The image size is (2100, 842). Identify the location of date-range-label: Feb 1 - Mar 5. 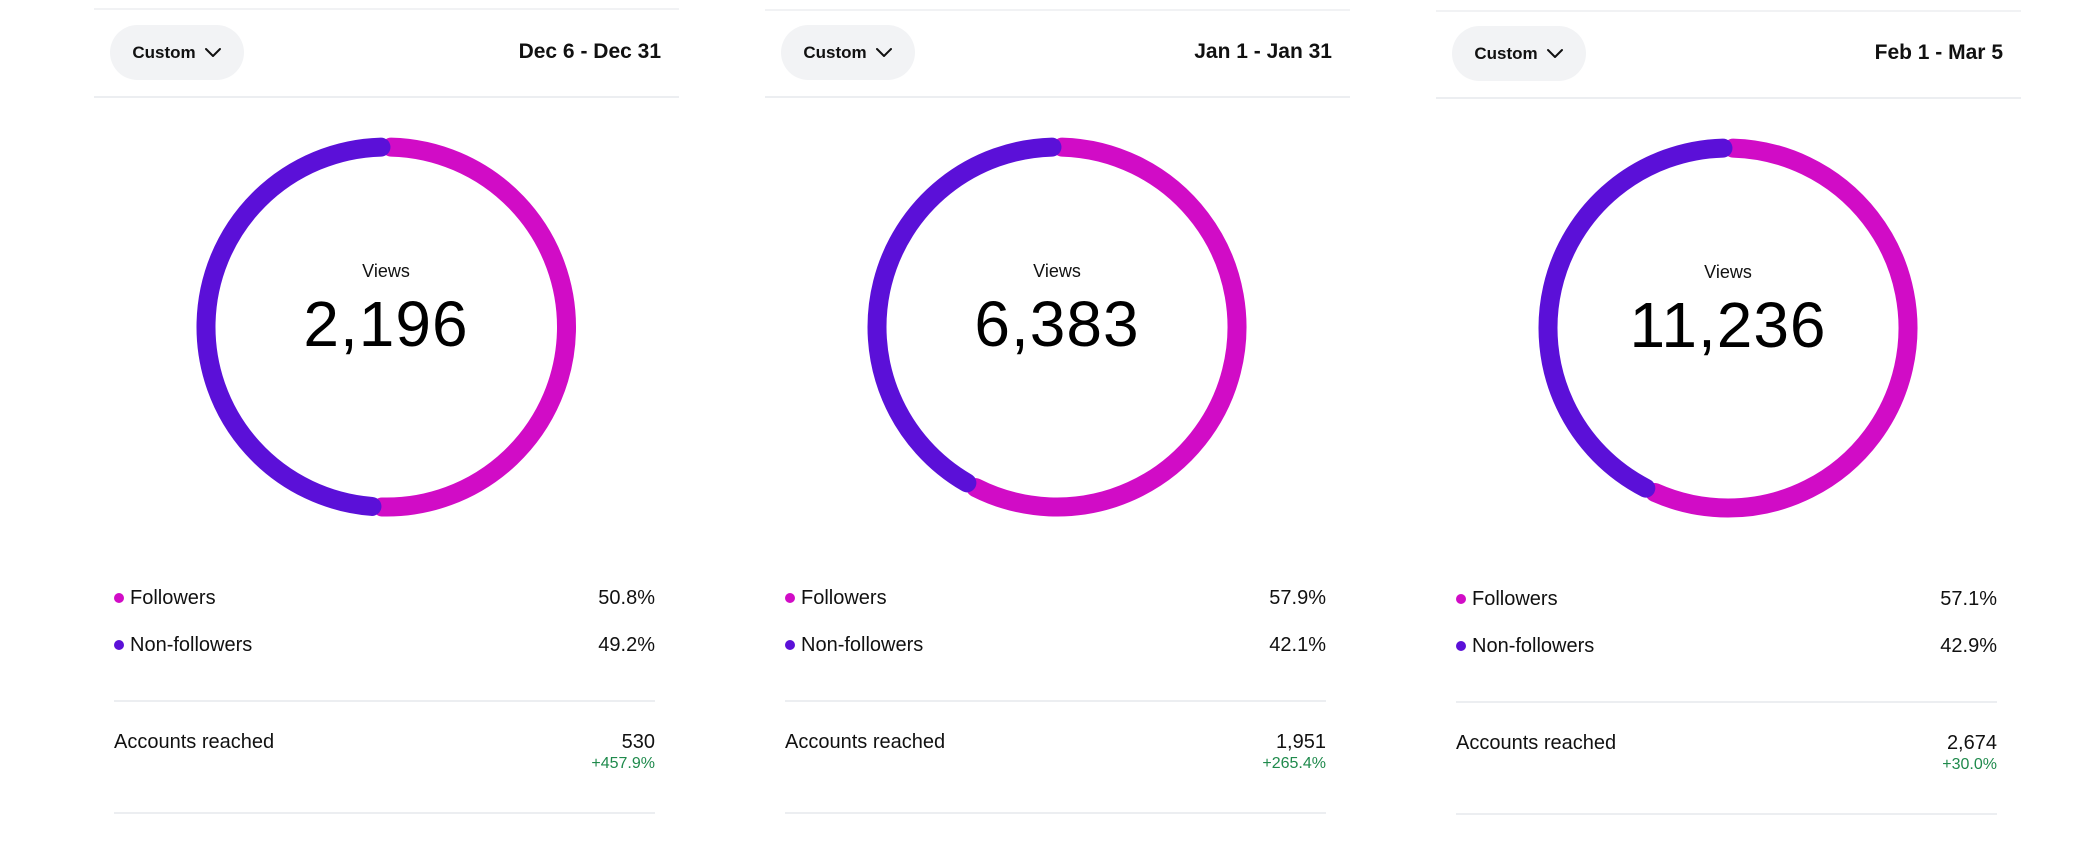
(1938, 52).